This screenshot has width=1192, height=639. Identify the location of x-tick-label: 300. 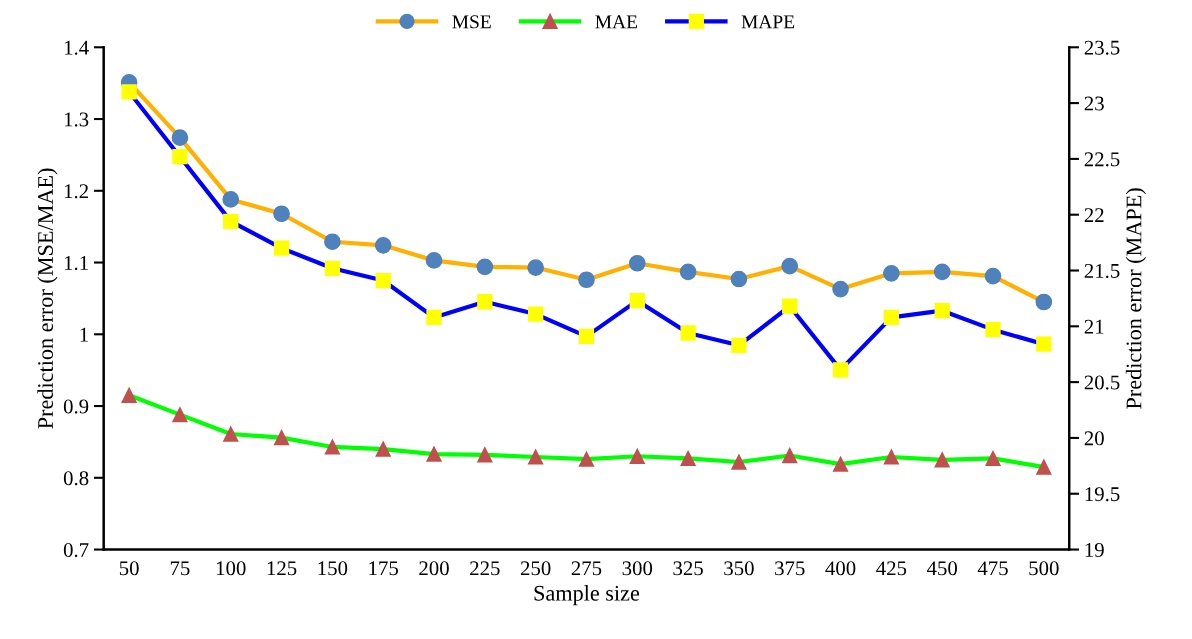
(637, 568).